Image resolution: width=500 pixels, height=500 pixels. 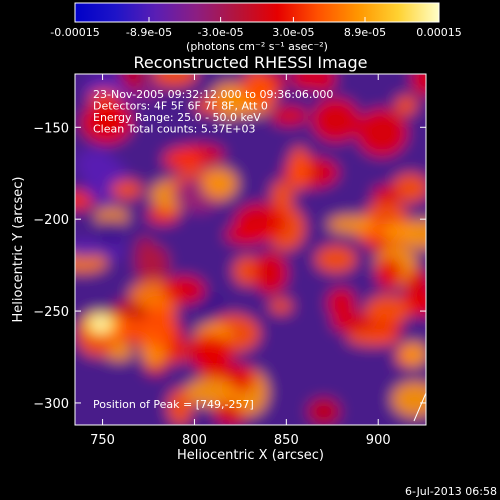 What do you see at coordinates (251, 62) in the screenshot?
I see `chart-title: Reconstructed RHESSI Image` at bounding box center [251, 62].